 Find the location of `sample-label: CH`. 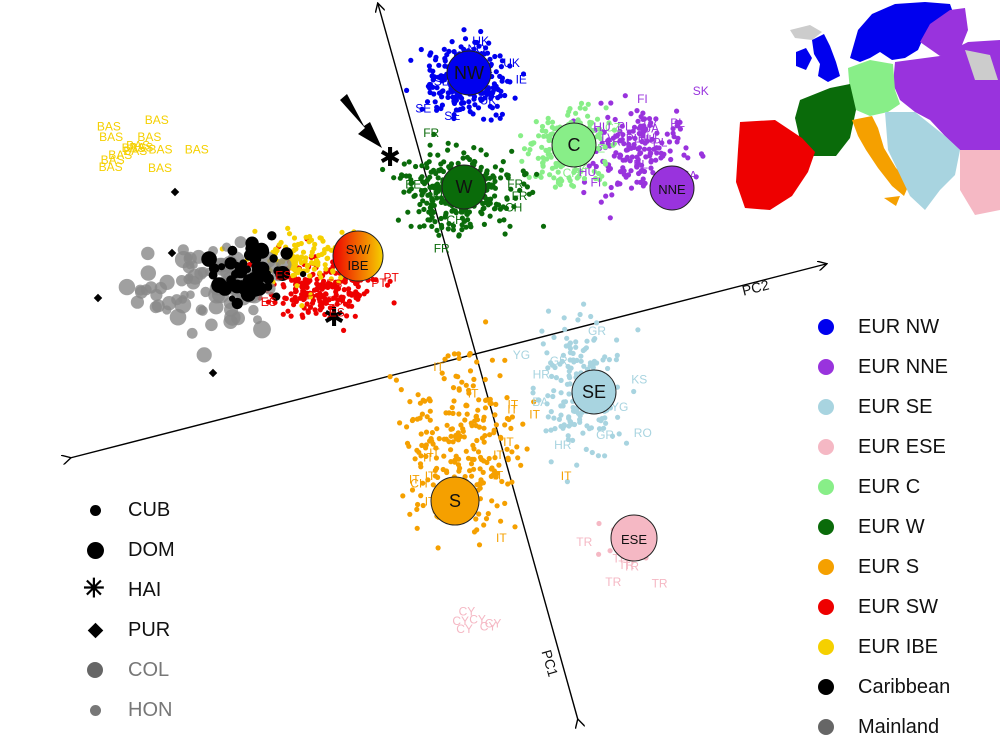

sample-label: CH is located at coordinates (418, 484).